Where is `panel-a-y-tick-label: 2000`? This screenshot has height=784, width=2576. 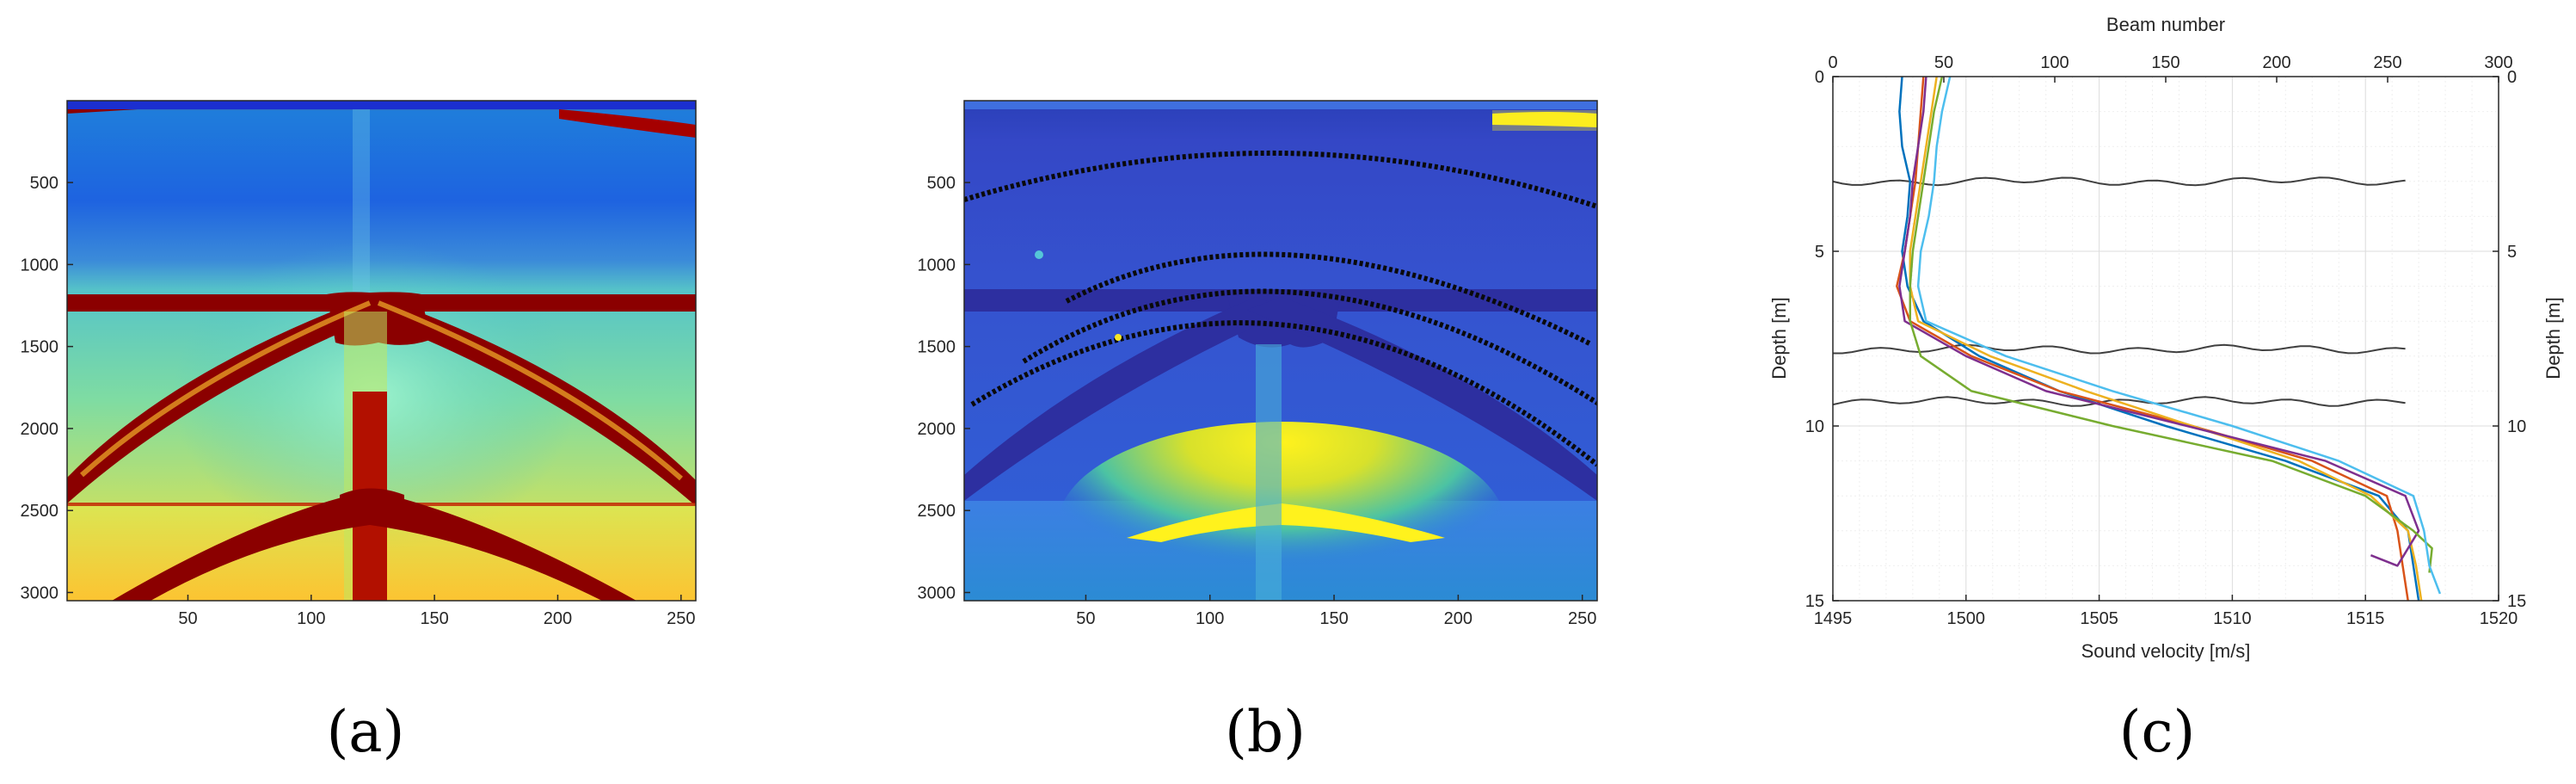 panel-a-y-tick-label: 2000 is located at coordinates (40, 430).